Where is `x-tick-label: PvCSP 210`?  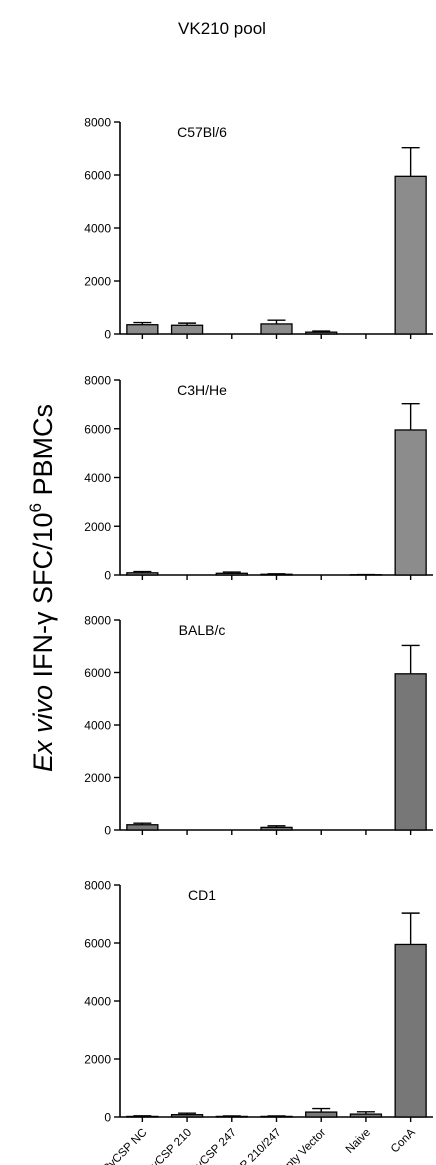 x-tick-label: PvCSP 210 is located at coordinates (169, 1146).